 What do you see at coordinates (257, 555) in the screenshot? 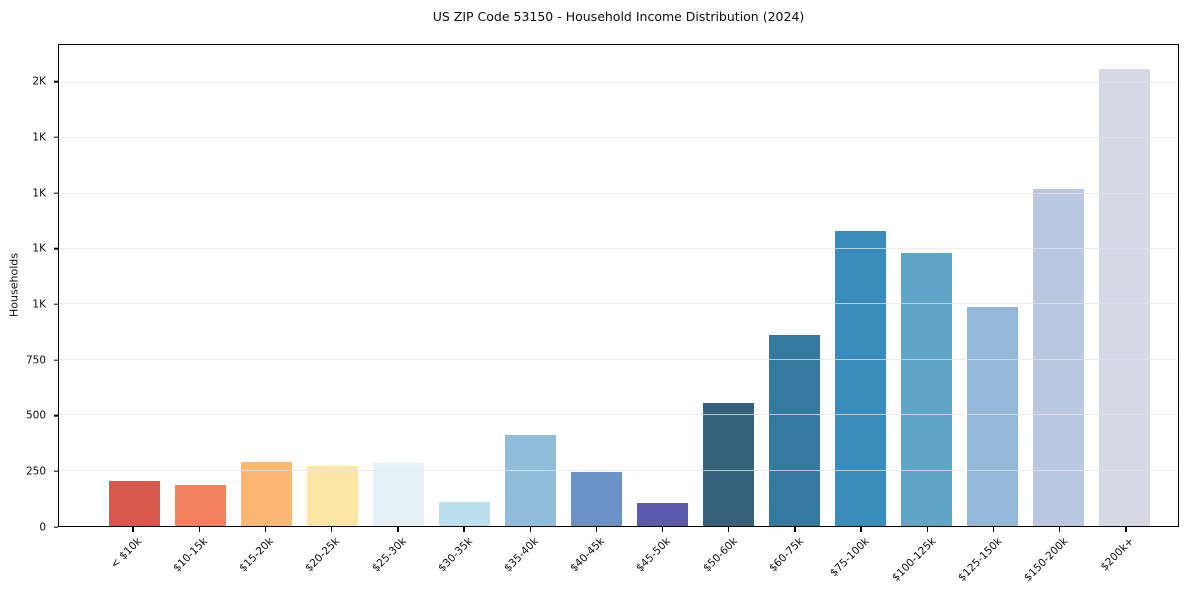
I see `x-tick-label: $15-20k` at bounding box center [257, 555].